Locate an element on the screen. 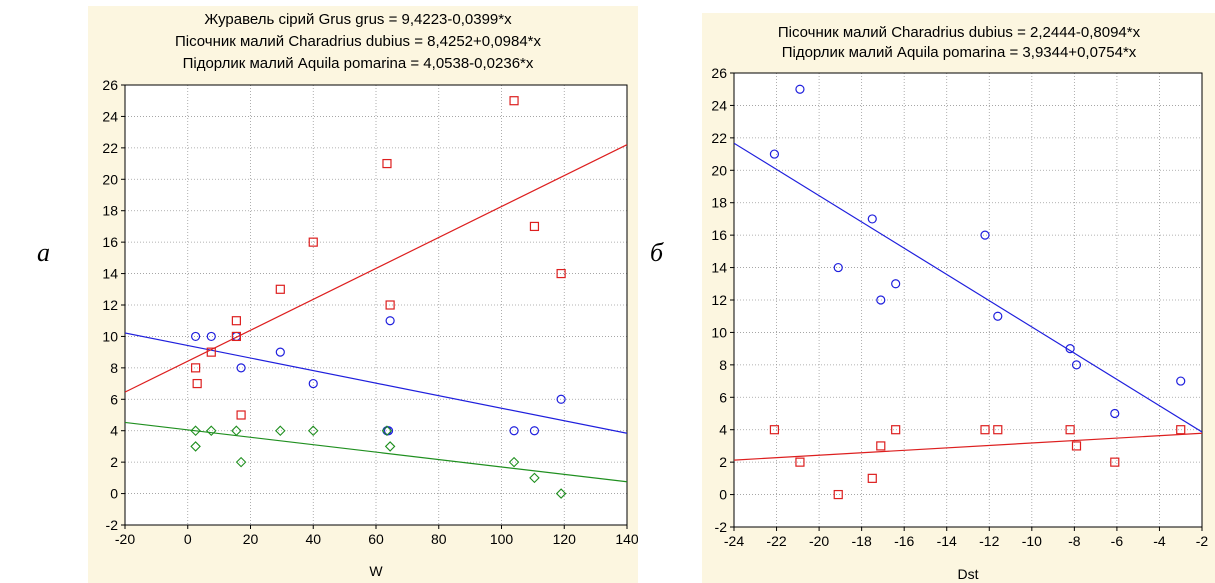 This screenshot has height=583, width=1215. x-tick-label: -20 is located at coordinates (125, 539).